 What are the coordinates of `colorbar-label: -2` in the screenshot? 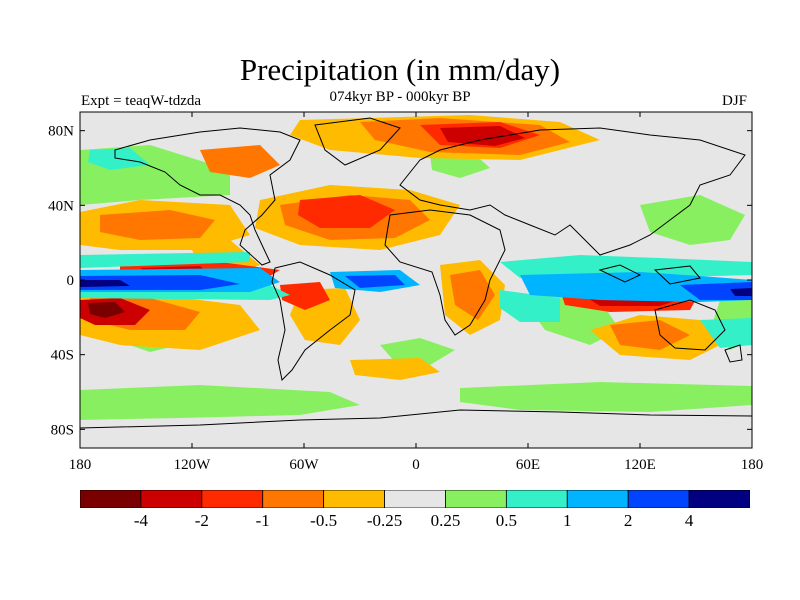 It's located at (202, 520).